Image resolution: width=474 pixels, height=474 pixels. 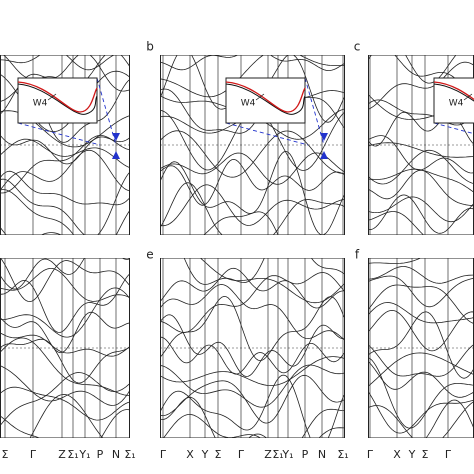 I want to click on panel-label: e, so click(x=149, y=255).